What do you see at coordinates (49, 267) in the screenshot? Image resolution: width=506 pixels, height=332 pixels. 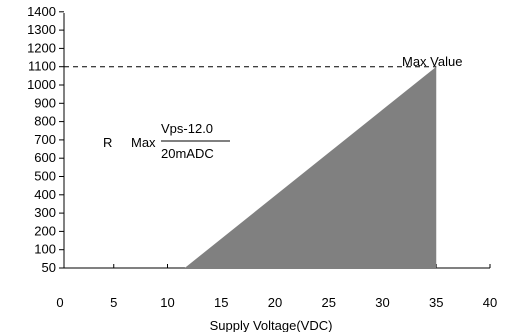 I see `y-tick-label: 50` at bounding box center [49, 267].